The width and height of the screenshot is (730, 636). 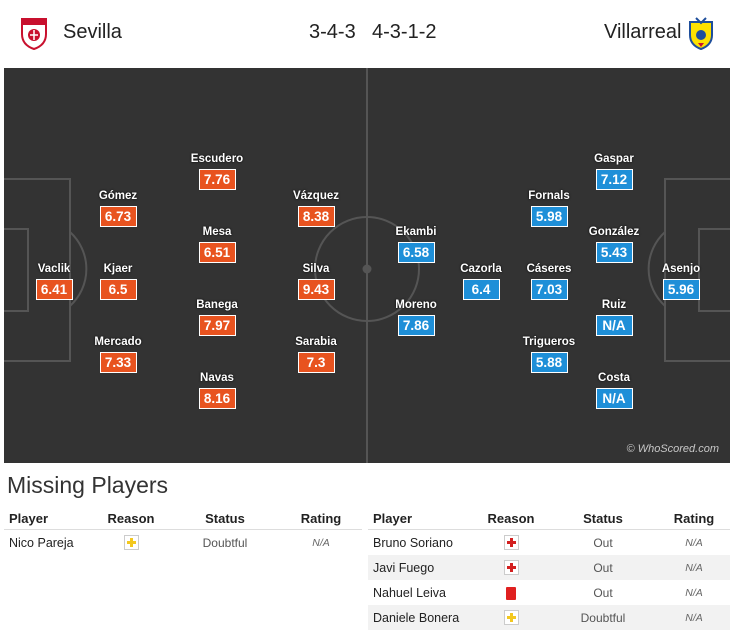 What do you see at coordinates (421, 617) in the screenshot?
I see `missing-player-name: Daniele Bonera` at bounding box center [421, 617].